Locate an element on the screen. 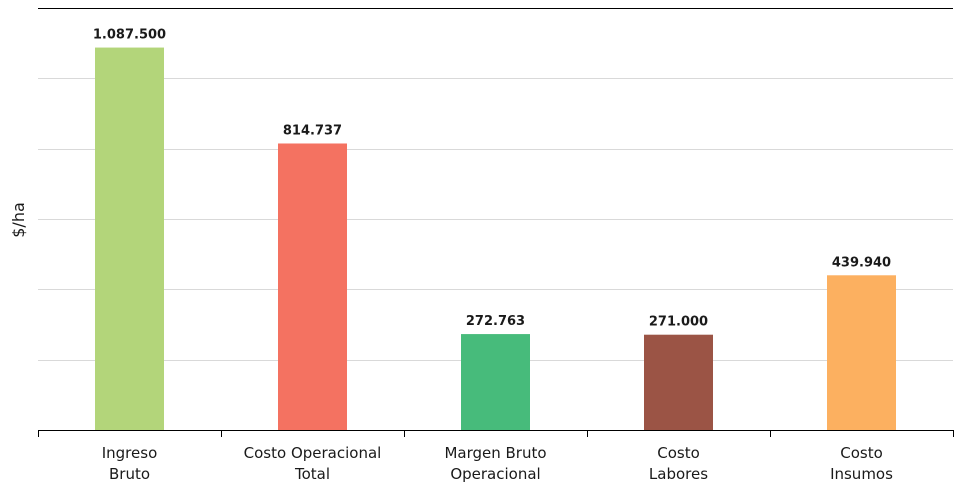  data-label: 439.940 is located at coordinates (861, 262).